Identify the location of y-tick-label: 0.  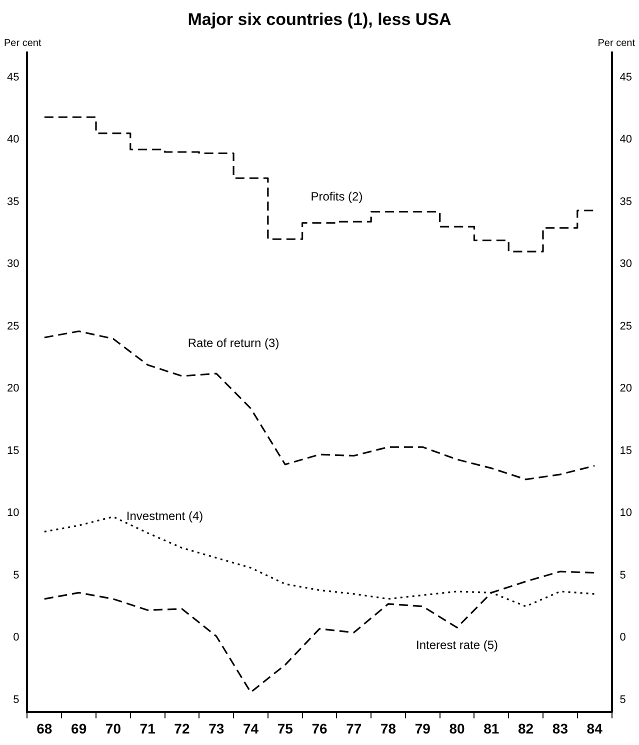
(16, 638).